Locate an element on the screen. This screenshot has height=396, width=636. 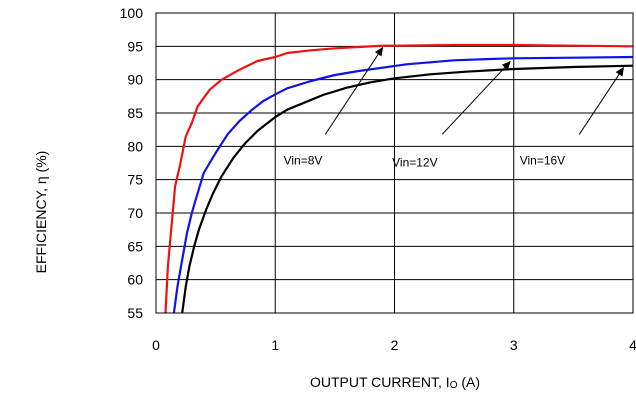
y-tick-label: 95 is located at coordinates (135, 46).